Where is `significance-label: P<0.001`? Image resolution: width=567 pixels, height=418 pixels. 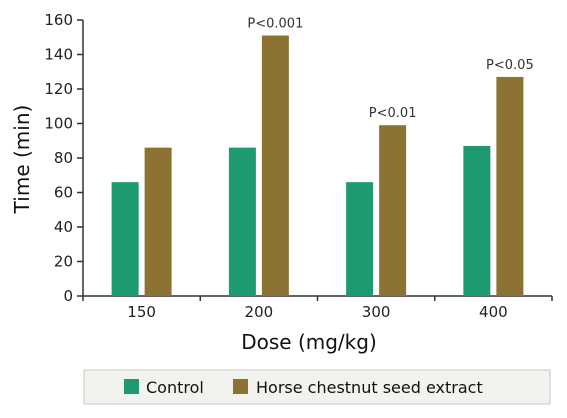 significance-label: P<0.001 is located at coordinates (275, 24).